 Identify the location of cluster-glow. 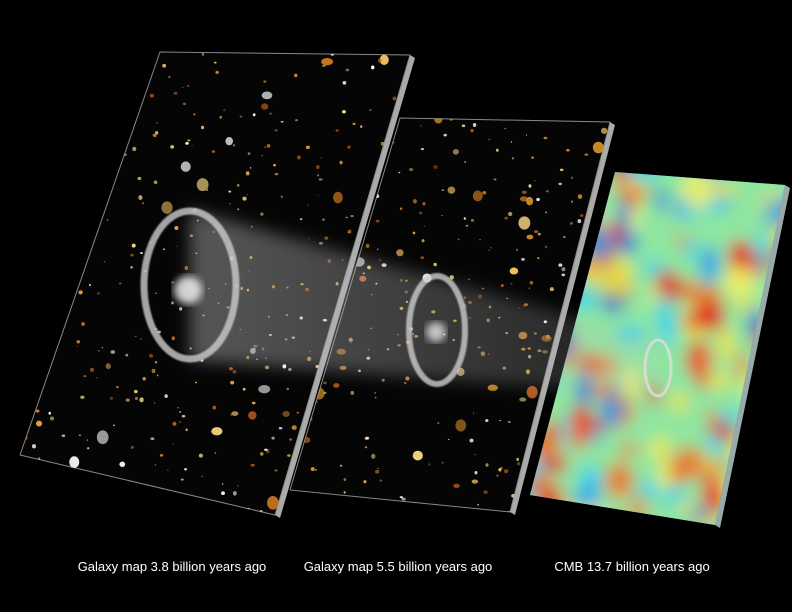
(436, 332).